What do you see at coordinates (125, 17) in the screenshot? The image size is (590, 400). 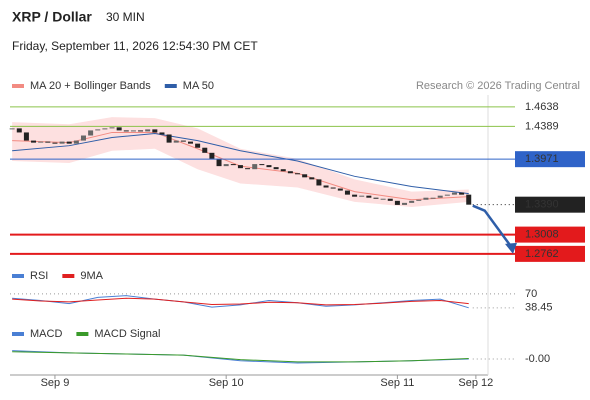 I see `interval: 30 MIN` at bounding box center [125, 17].